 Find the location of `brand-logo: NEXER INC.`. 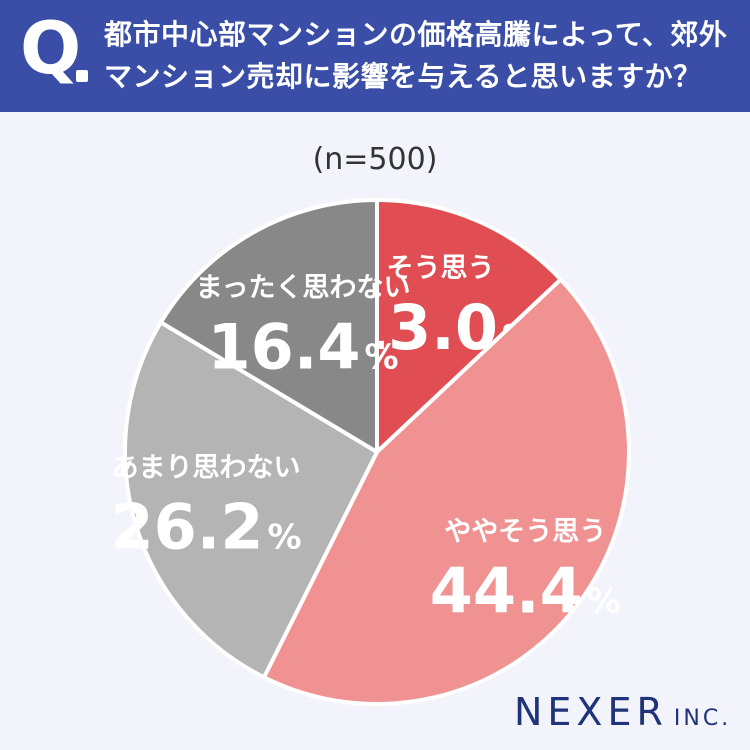

brand-logo: NEXER INC. is located at coordinates (622, 712).